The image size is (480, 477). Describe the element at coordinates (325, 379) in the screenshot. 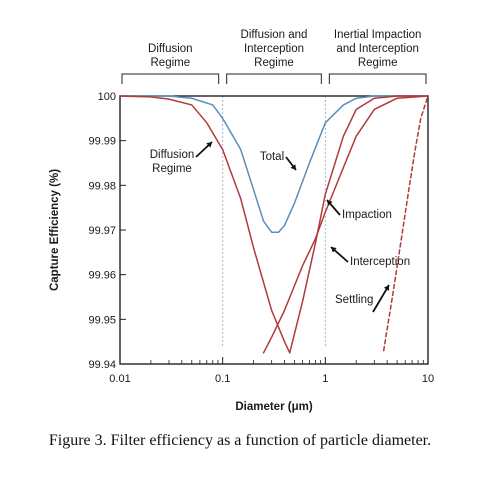

I see `x-tick-label: 1` at that location.